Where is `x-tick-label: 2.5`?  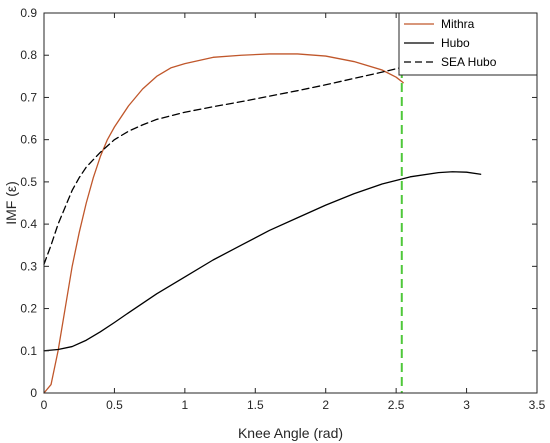 x-tick-label: 2.5 is located at coordinates (396, 405).